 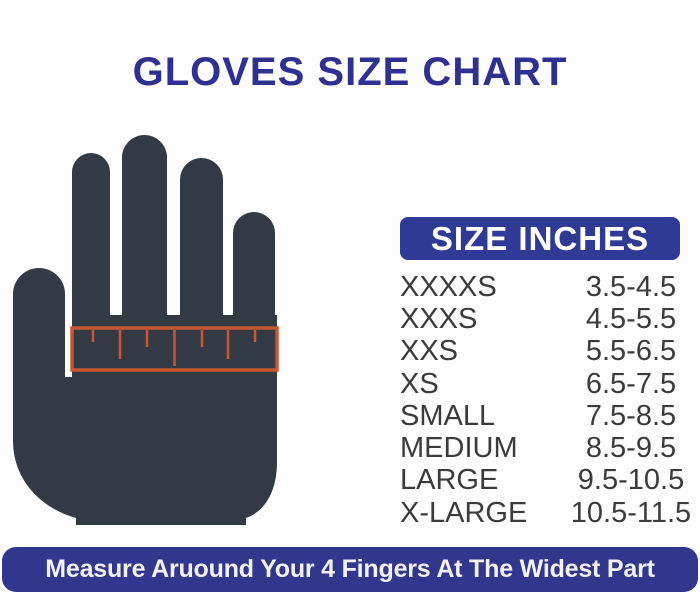 I want to click on inches-value: 5.5-6.5, so click(x=631, y=351).